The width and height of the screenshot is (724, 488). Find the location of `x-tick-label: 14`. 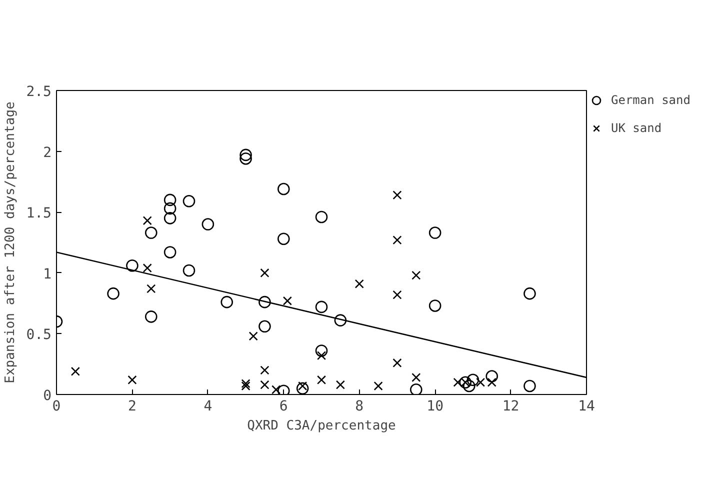

x-tick-label: 14 is located at coordinates (586, 406).